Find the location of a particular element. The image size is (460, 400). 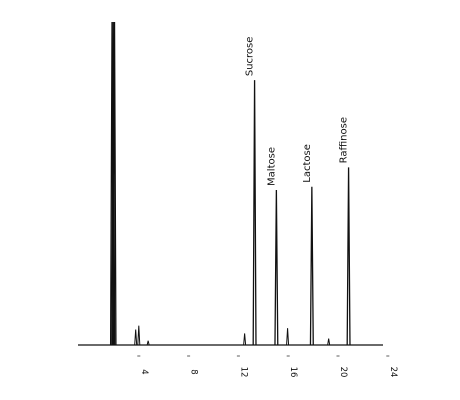

x-tick-label: 16 is located at coordinates (293, 372).